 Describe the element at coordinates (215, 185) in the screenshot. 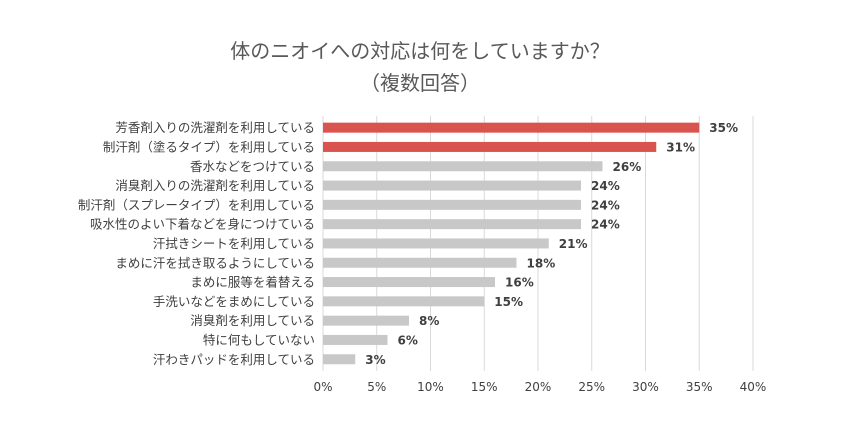

I see `category-label: 消臭剤入りの洗濯剤を利用している` at that location.